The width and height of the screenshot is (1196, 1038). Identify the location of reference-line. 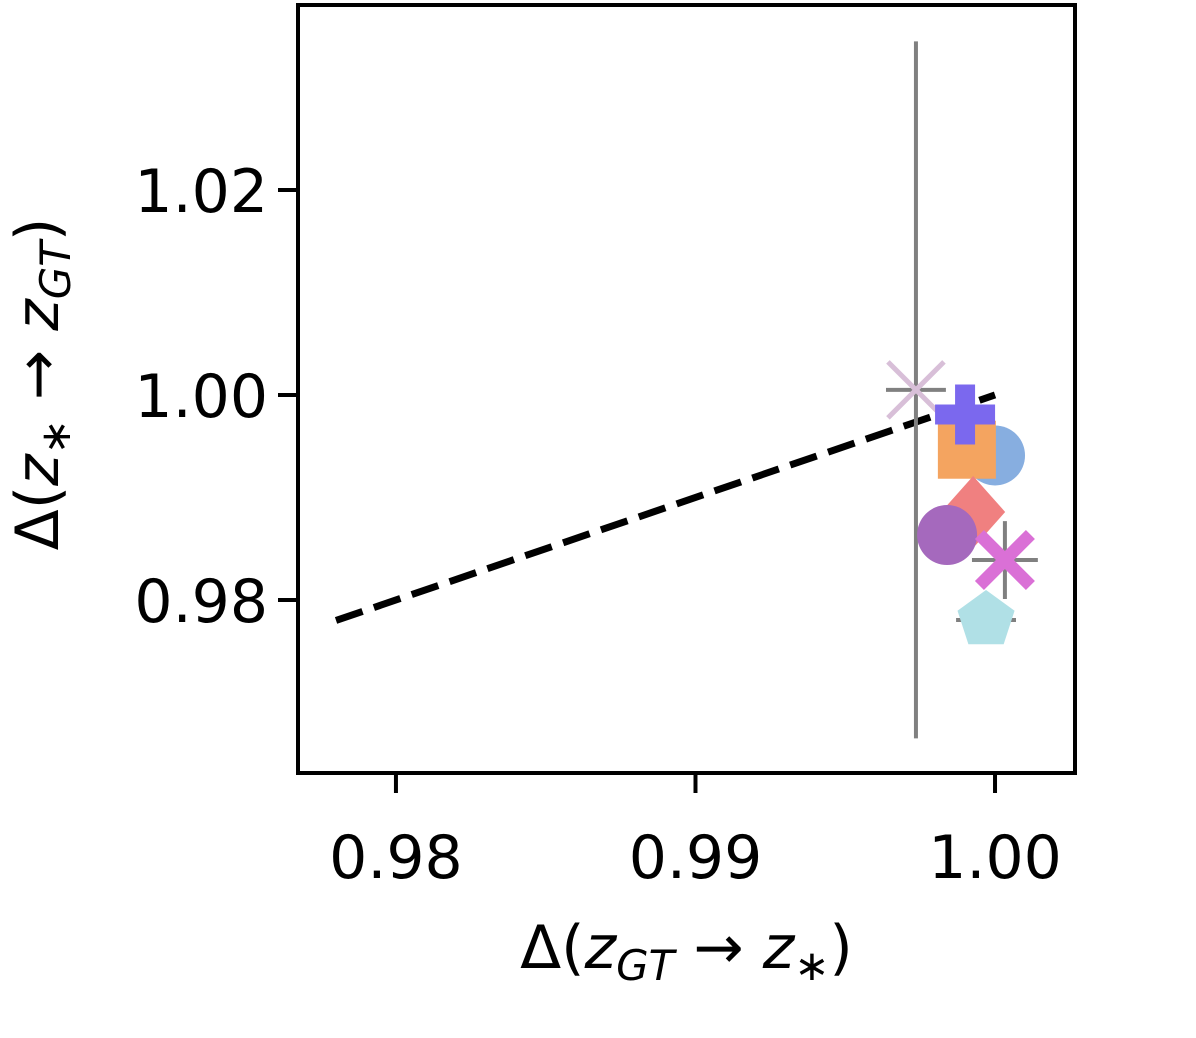
(665, 507).